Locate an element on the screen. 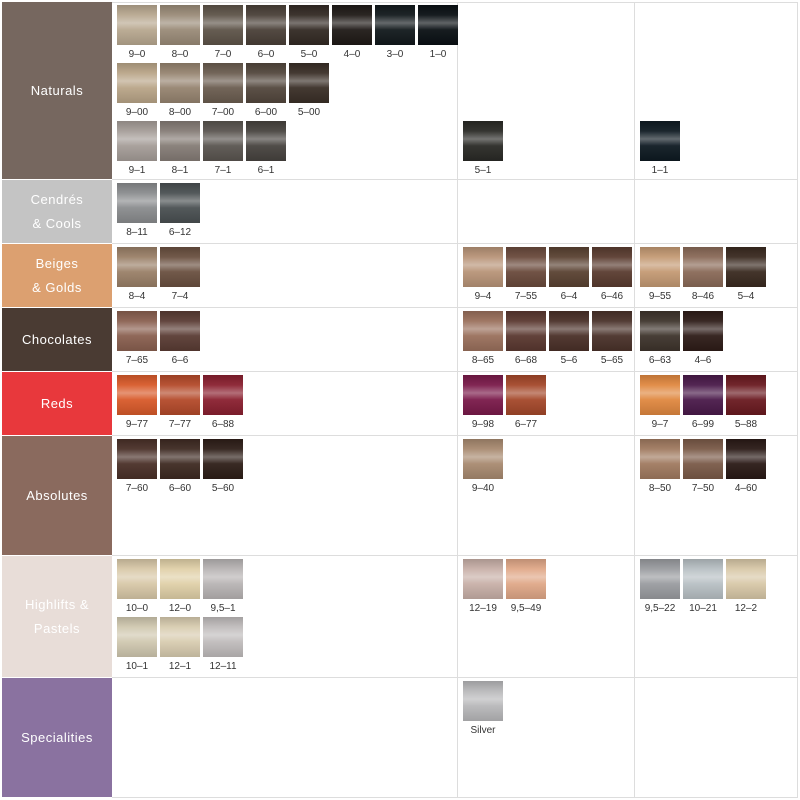 This screenshot has height=800, width=800. swatch-code: 6–46 is located at coordinates (612, 296).